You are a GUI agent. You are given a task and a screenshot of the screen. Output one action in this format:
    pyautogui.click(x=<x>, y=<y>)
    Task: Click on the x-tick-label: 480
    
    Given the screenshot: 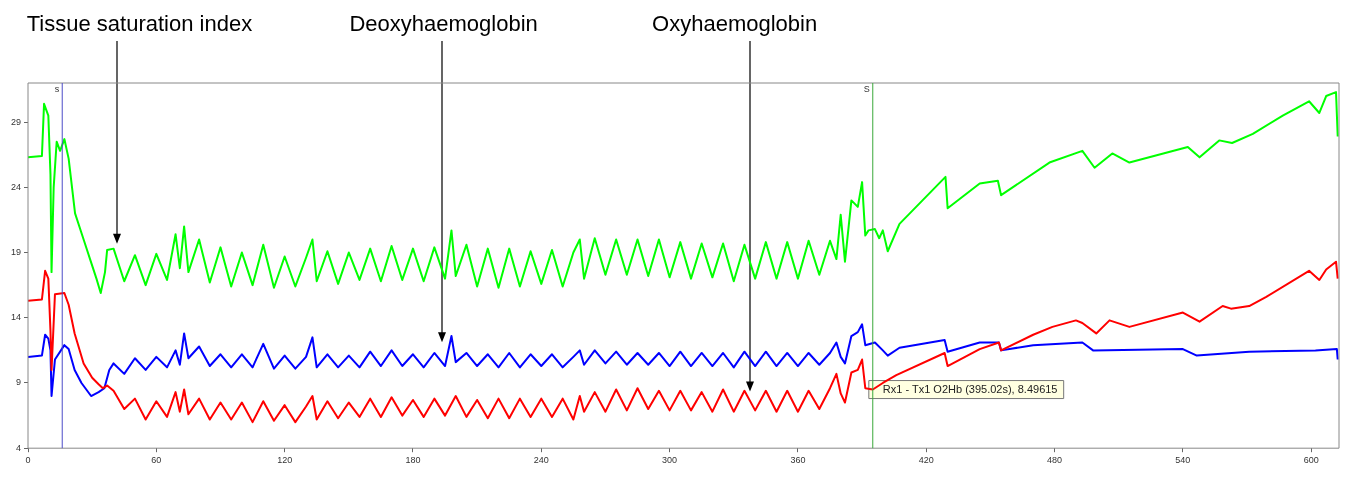 What is the action you would take?
    pyautogui.click(x=1055, y=460)
    